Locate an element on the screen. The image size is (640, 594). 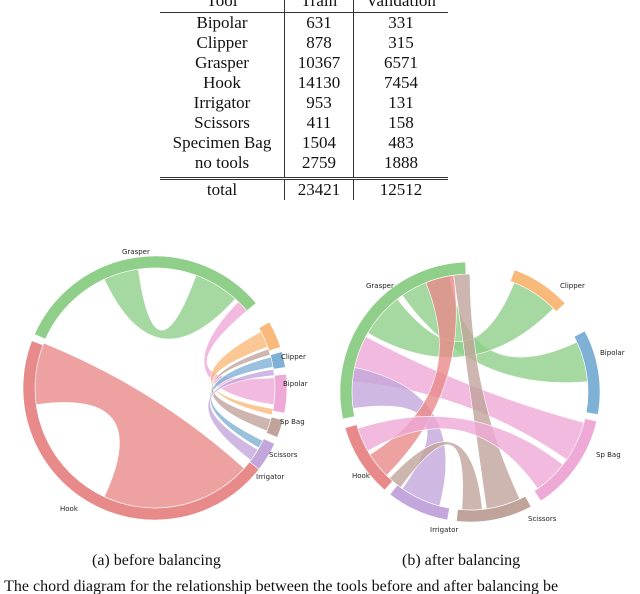
subcaption-b: (b) after balancing is located at coordinates (461, 560).